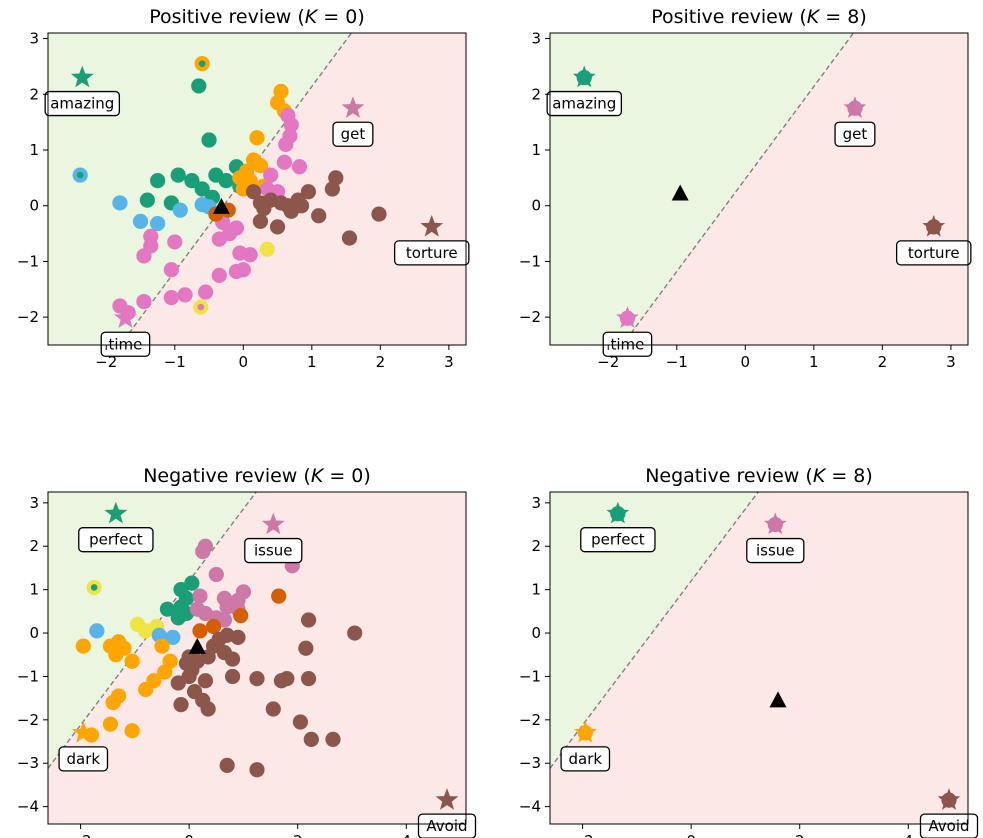 This screenshot has height=838, width=983. I want to click on word-label: amazing, so click(82, 104).